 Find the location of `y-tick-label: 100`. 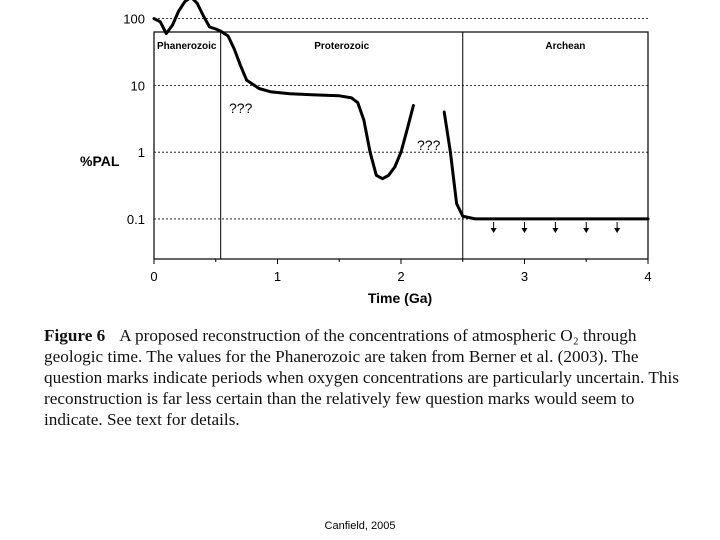

y-tick-label: 100 is located at coordinates (134, 19).